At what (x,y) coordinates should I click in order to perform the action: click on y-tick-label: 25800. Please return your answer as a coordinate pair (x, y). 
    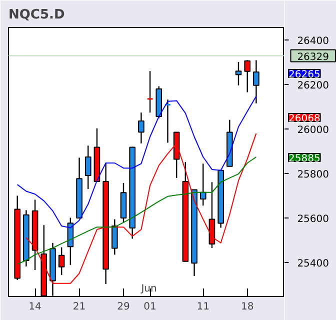
    Looking at the image, I should click on (313, 174).